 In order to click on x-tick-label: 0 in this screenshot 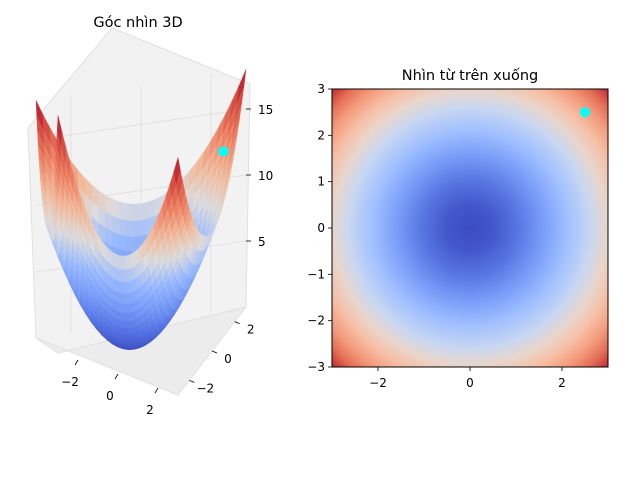, I will do `click(110, 396)`.